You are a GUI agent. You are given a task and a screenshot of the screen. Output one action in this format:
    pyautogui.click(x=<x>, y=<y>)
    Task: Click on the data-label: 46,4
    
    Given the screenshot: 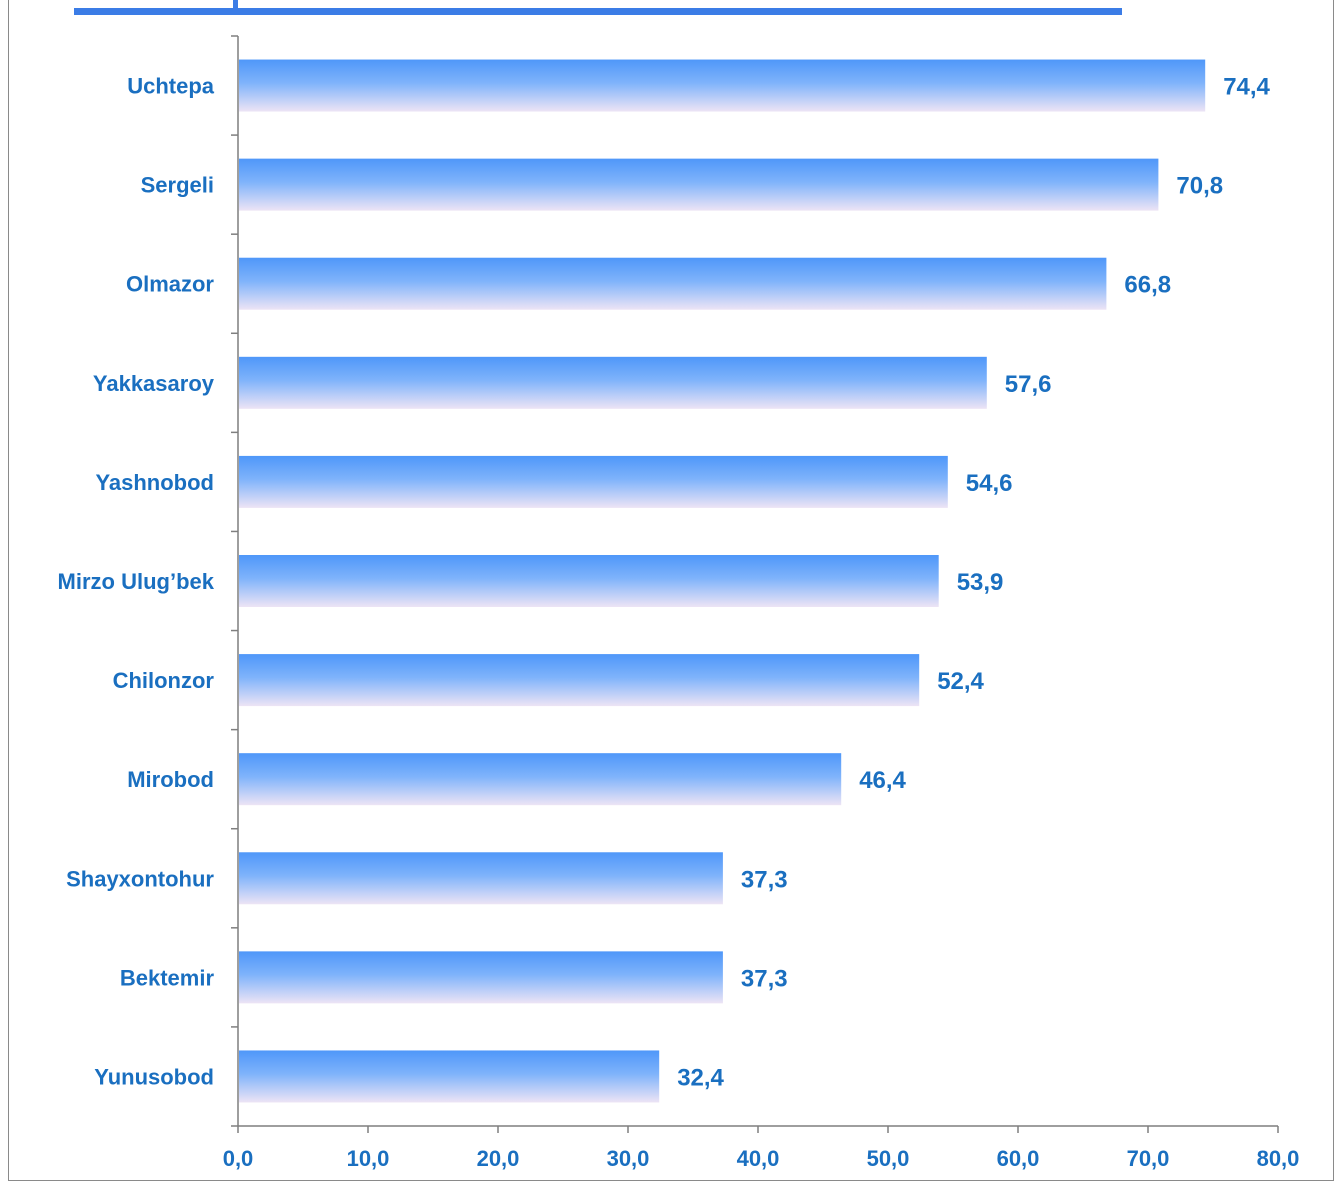 What is the action you would take?
    pyautogui.click(x=882, y=780)
    